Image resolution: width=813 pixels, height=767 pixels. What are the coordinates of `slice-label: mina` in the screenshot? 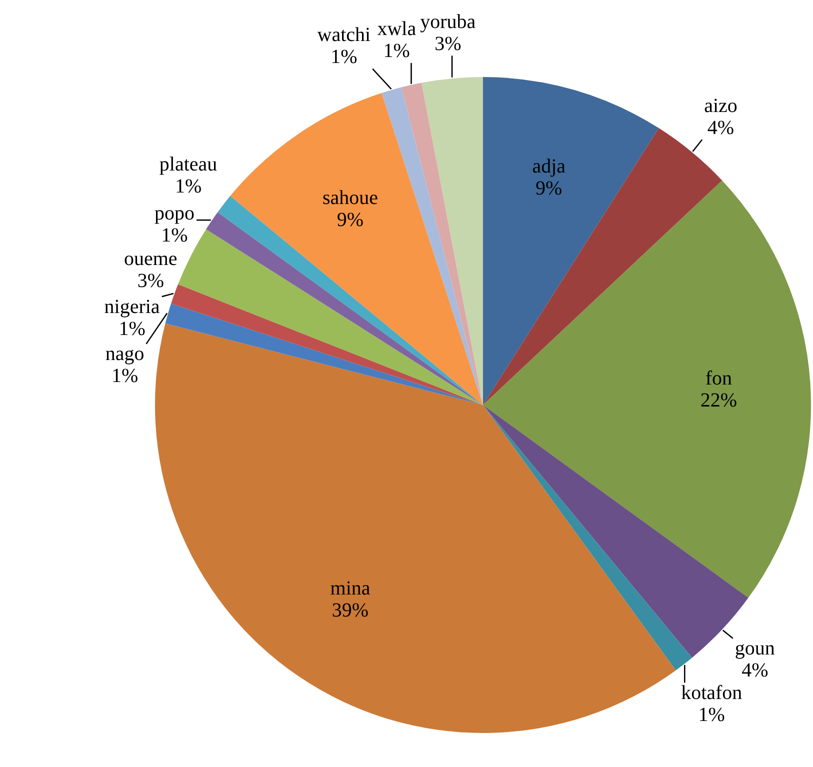 It's located at (350, 589).